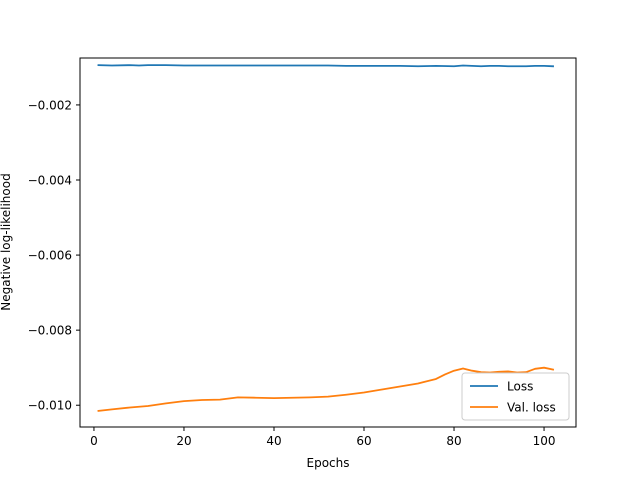 The width and height of the screenshot is (640, 480). Describe the element at coordinates (273, 441) in the screenshot. I see `x-tick-label: 40` at that location.